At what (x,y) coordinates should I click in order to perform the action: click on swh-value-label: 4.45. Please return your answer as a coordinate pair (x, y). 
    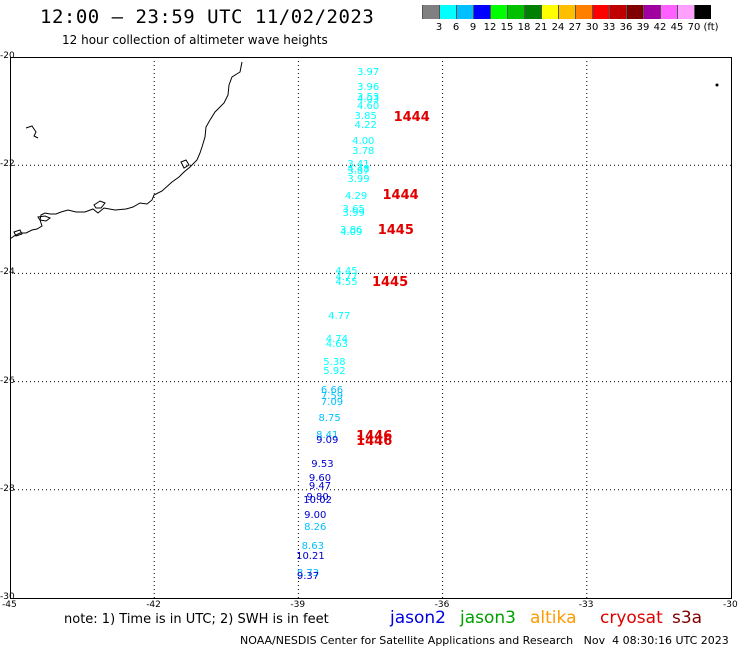
    Looking at the image, I should click on (346, 271).